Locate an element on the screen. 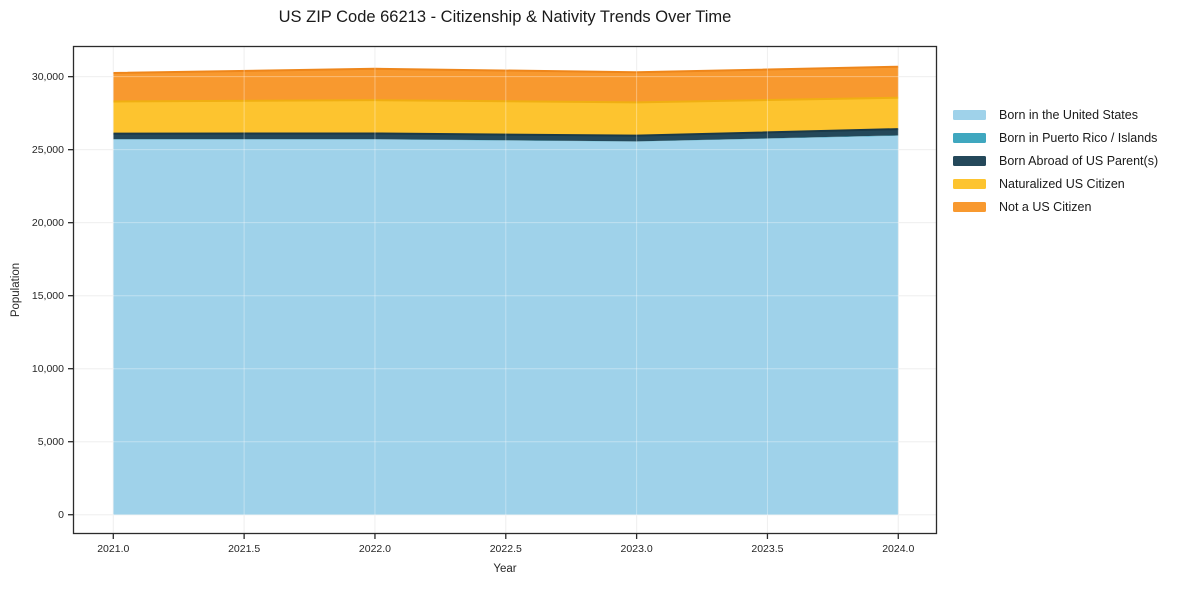 The height and width of the screenshot is (590, 1189). x-tick-label: 2022.5 is located at coordinates (505, 549).